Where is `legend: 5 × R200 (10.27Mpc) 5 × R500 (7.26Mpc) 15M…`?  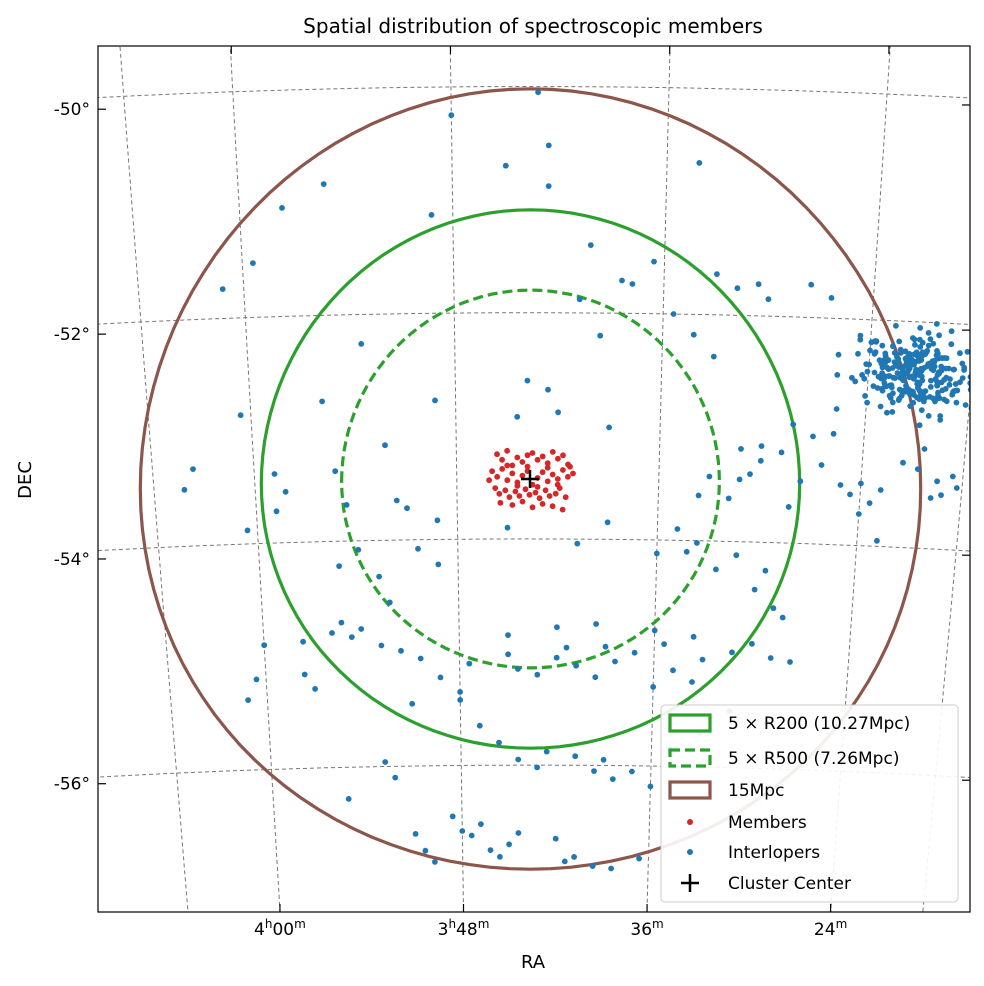 legend: 5 × R200 (10.27Mpc) 5 × R500 (7.26Mpc) 15M… is located at coordinates (809, 803).